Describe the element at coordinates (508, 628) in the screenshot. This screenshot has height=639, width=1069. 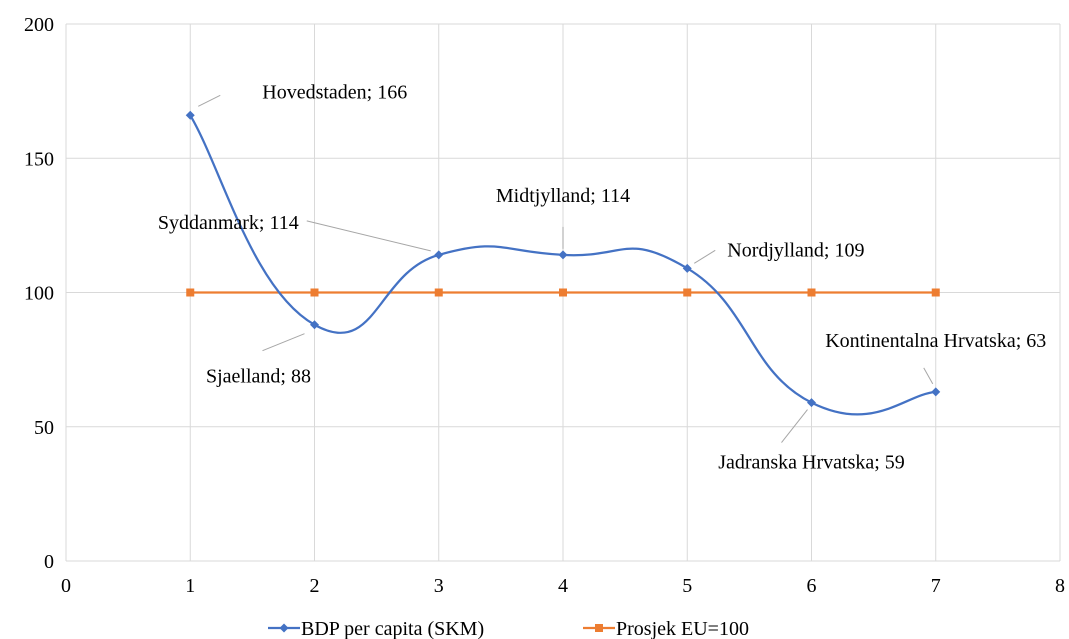
I see `legend: BDP per capita (SKM) Prosjek EU=100` at that location.